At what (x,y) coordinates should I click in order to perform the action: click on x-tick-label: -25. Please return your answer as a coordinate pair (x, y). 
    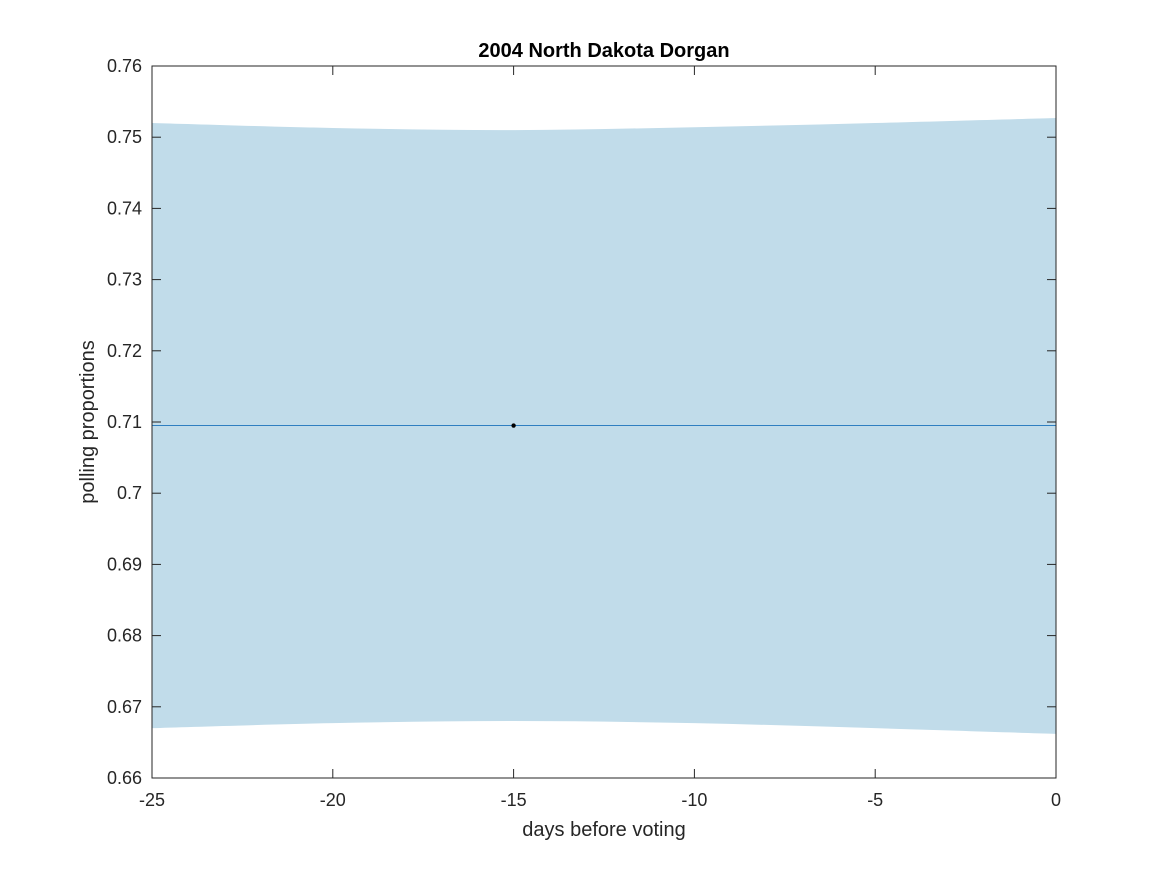
    Looking at the image, I should click on (152, 800).